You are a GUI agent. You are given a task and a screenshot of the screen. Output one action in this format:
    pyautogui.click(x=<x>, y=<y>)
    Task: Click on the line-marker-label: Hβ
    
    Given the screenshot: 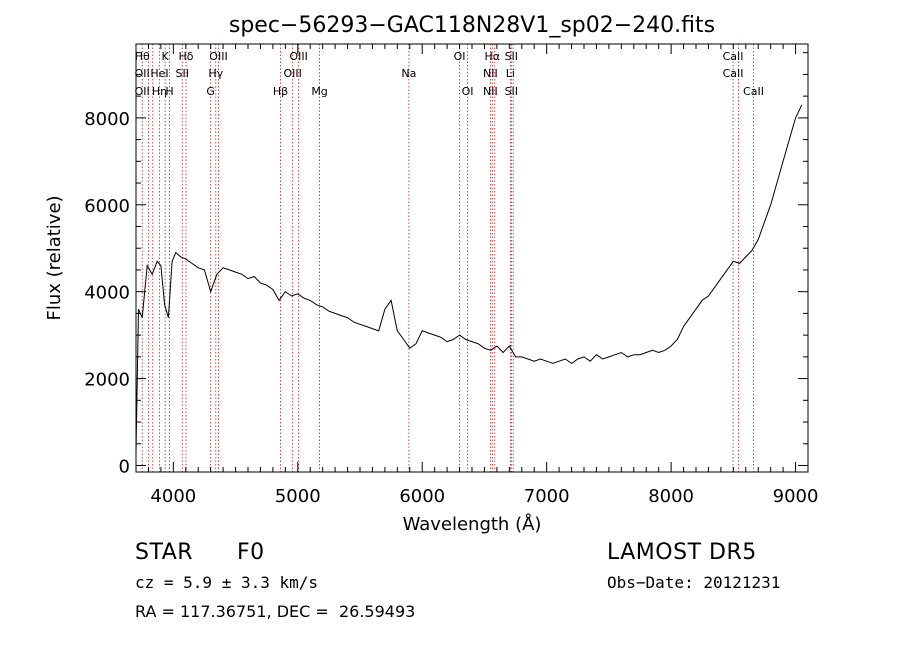 What is the action you would take?
    pyautogui.click(x=280, y=91)
    